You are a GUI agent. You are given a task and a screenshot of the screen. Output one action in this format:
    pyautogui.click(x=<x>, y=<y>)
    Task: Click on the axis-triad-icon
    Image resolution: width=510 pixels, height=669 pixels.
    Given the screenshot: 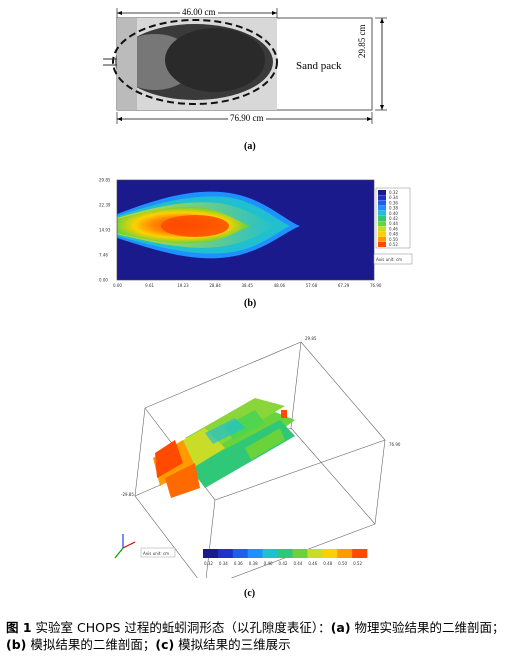 What is the action you would take?
    pyautogui.click(x=125, y=546)
    